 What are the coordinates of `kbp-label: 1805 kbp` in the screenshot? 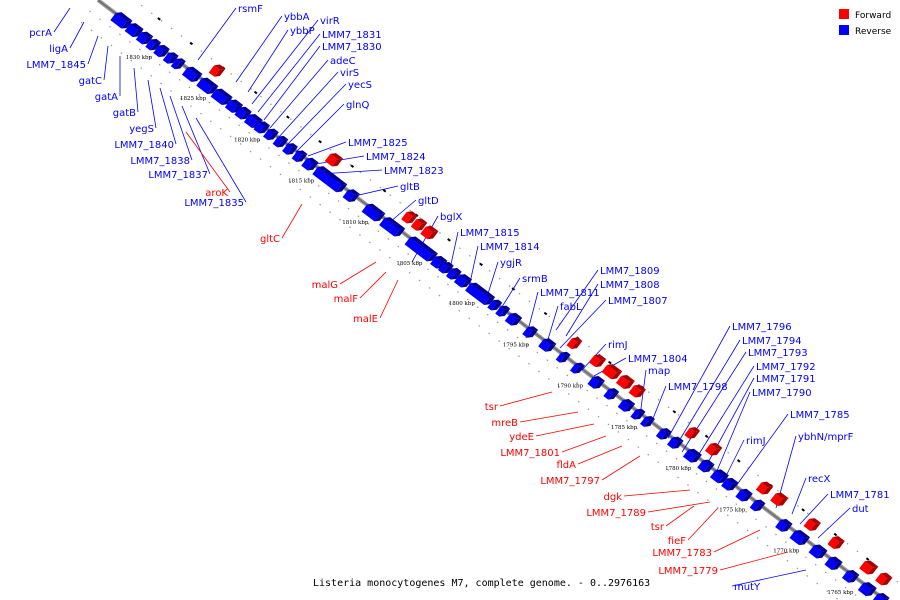 It's located at (409, 264).